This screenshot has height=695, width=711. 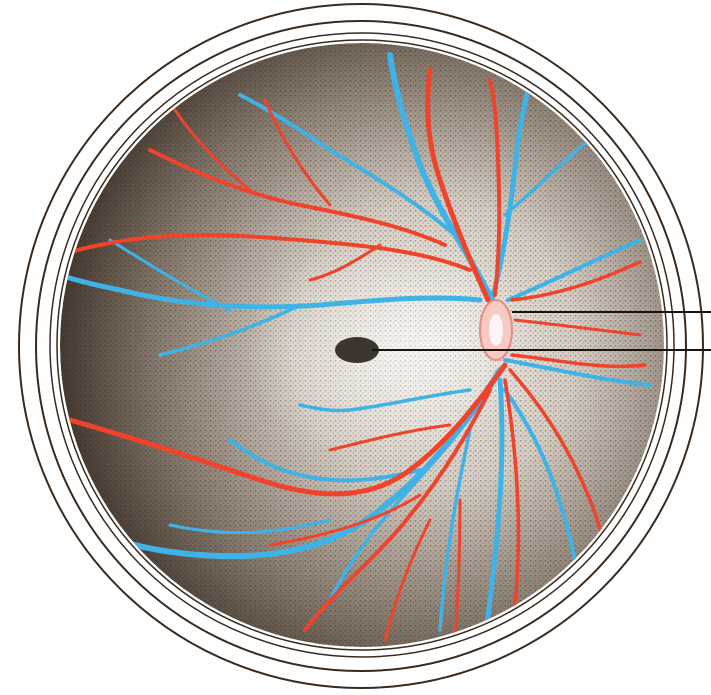 What do you see at coordinates (267, 252) in the screenshot?
I see `artery-temporal-superior` at bounding box center [267, 252].